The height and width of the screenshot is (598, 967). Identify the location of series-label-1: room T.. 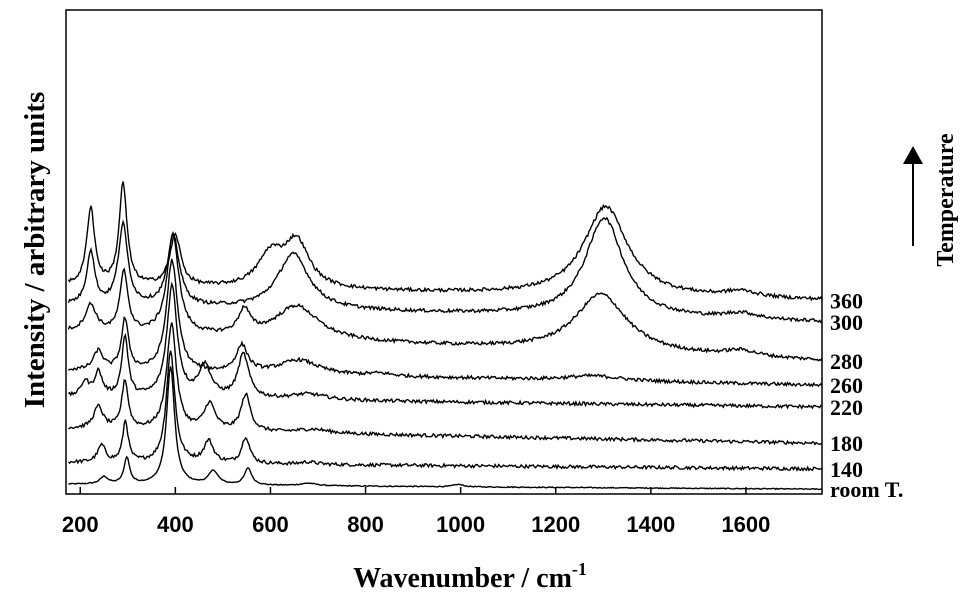
(866, 489).